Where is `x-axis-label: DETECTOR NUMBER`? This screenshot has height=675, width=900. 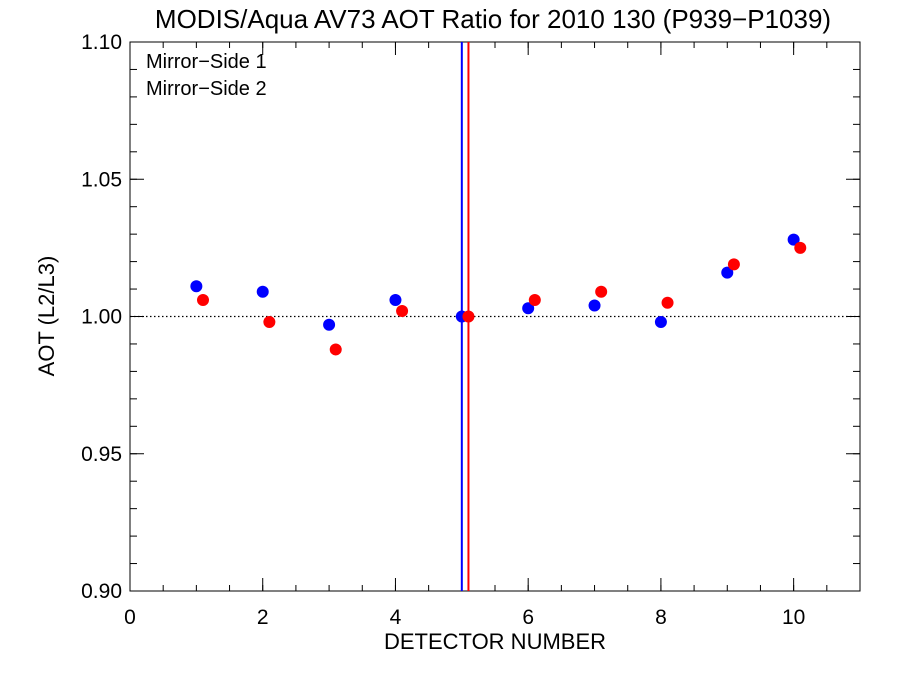 x-axis-label: DETECTOR NUMBER is located at coordinates (495, 641).